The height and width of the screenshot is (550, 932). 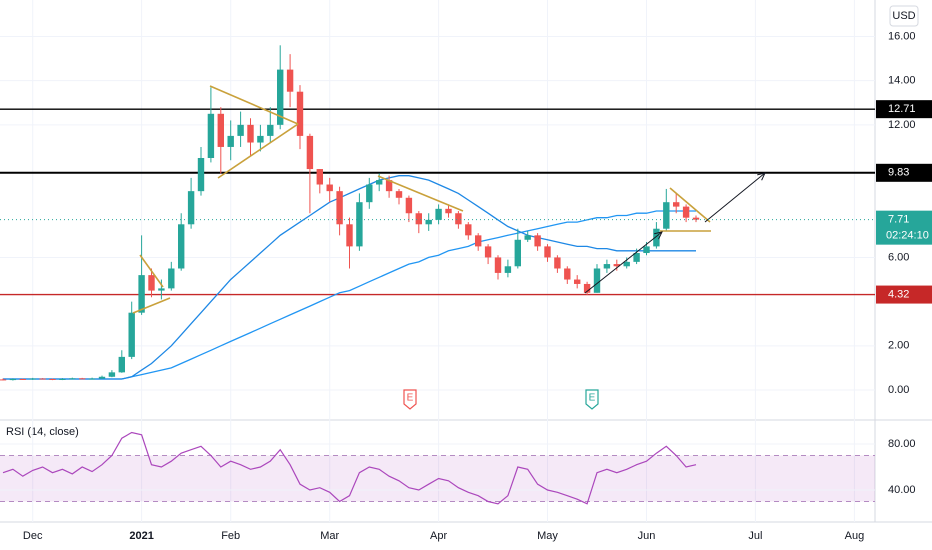 I want to click on x-tick-label: Jun, so click(x=647, y=536).